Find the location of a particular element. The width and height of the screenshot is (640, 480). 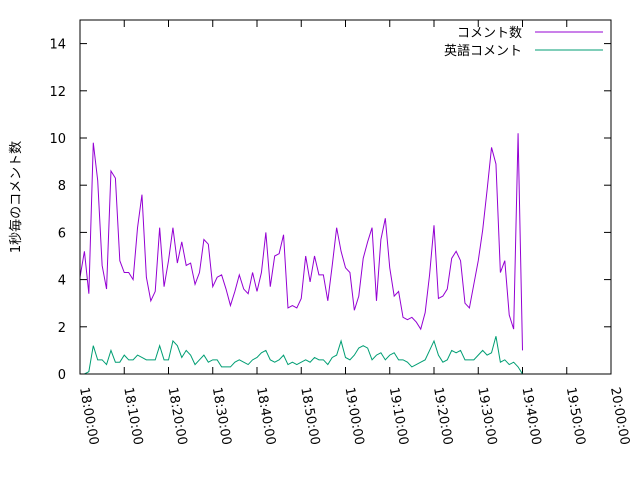

x-tick-label: 20:00:00 is located at coordinates (619, 416).